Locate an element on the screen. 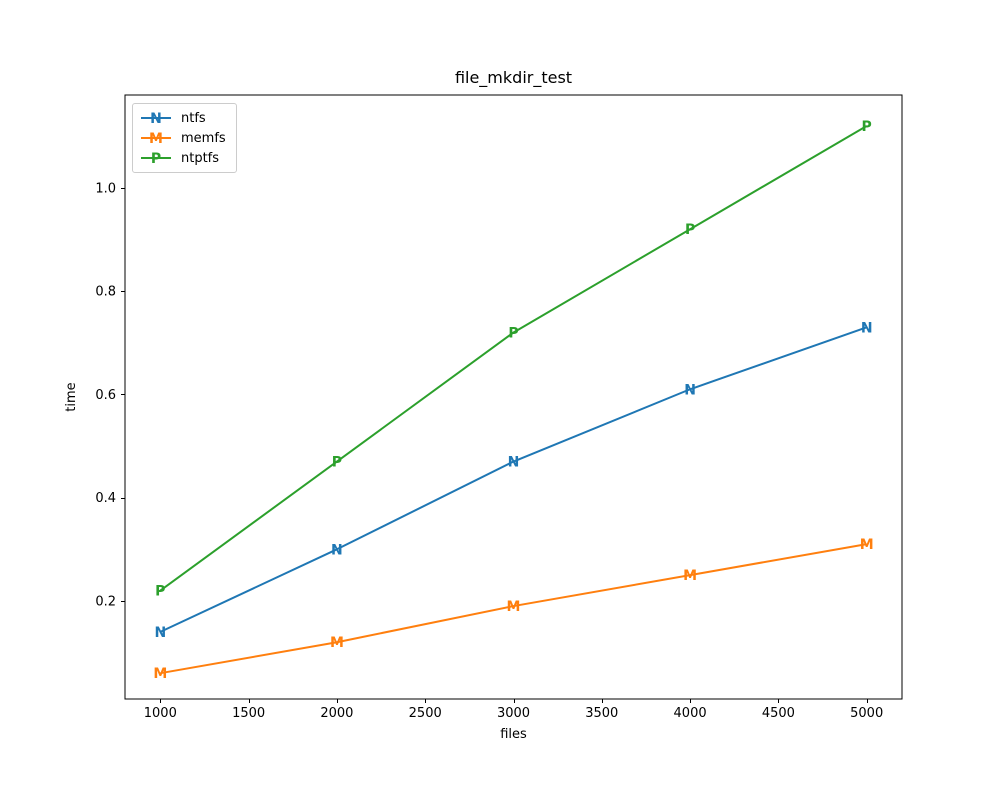 The width and height of the screenshot is (1000, 800). x-tick-label: 3000 is located at coordinates (513, 713).